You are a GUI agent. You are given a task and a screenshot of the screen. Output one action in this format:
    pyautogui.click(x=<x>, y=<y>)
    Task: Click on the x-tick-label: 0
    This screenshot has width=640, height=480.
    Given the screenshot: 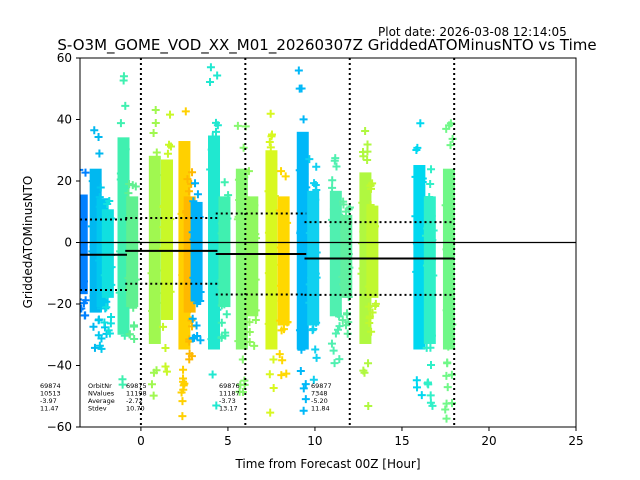 What is the action you would take?
    pyautogui.click(x=141, y=441)
    